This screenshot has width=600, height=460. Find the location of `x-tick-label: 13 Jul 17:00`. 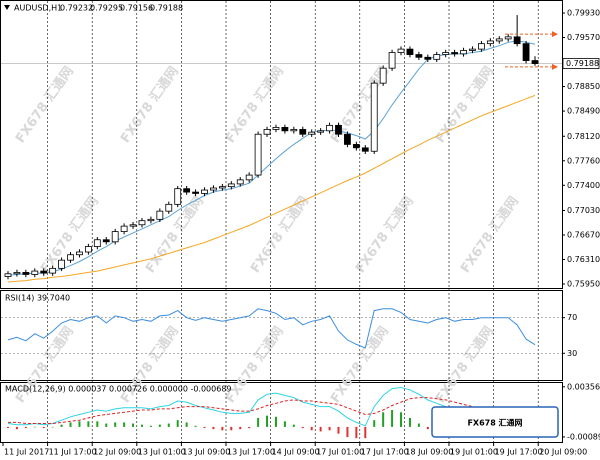

x-tick-label: 13 Jul 17:00 is located at coordinates (251, 452).